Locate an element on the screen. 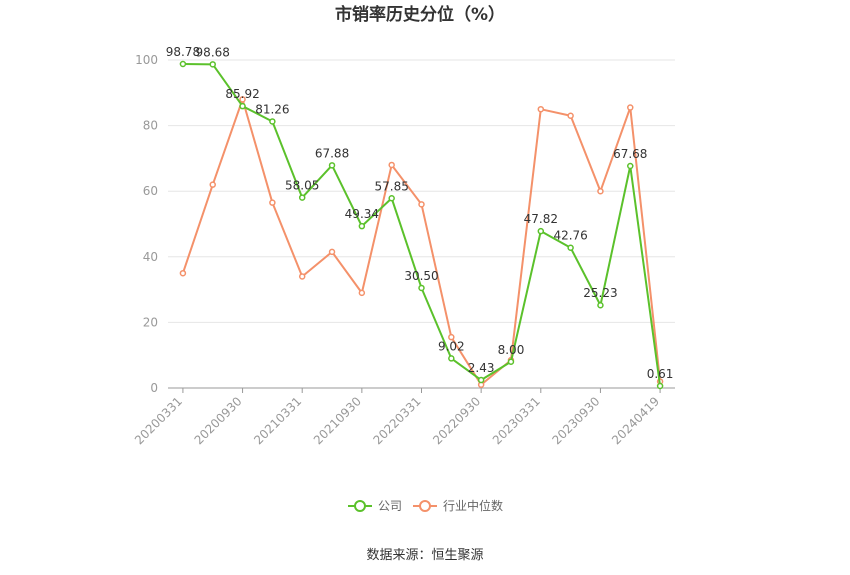  y-tick-label: 40 is located at coordinates (150, 257).